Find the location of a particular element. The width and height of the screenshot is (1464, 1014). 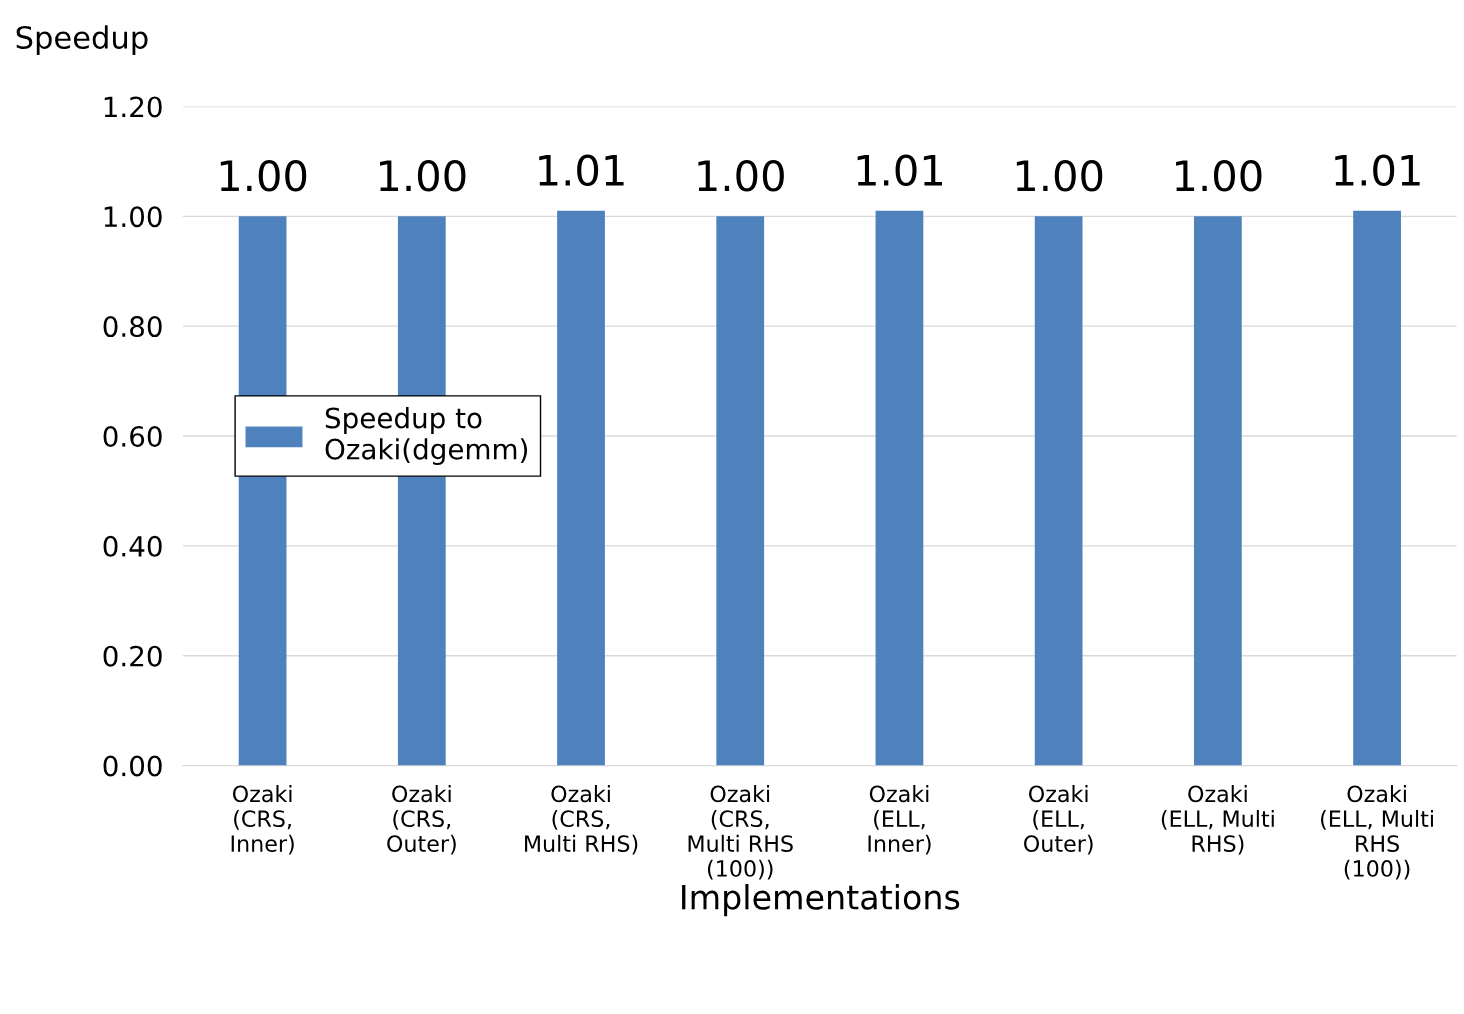

y-tick-label: 0.60 is located at coordinates (132, 436).